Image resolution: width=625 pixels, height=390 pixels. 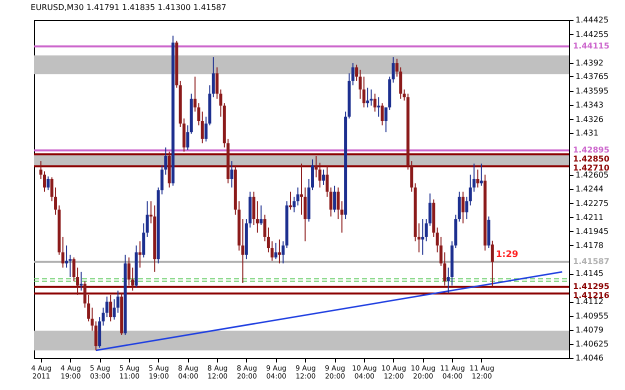 I want to click on y-tick-label: 1.4145, so click(x=590, y=273).